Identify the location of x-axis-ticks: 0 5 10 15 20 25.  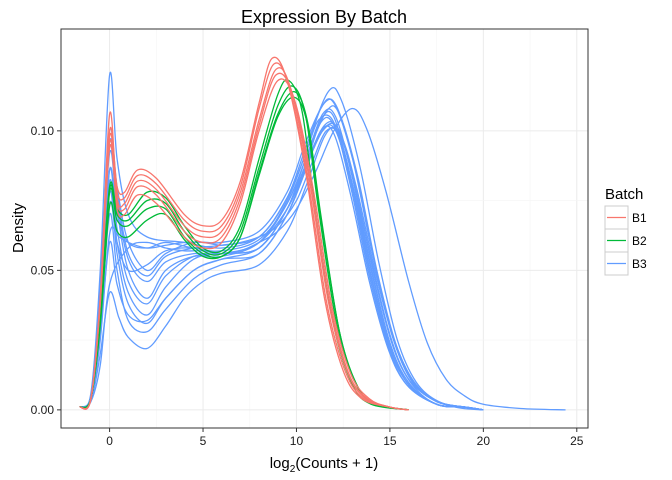
(345, 438).